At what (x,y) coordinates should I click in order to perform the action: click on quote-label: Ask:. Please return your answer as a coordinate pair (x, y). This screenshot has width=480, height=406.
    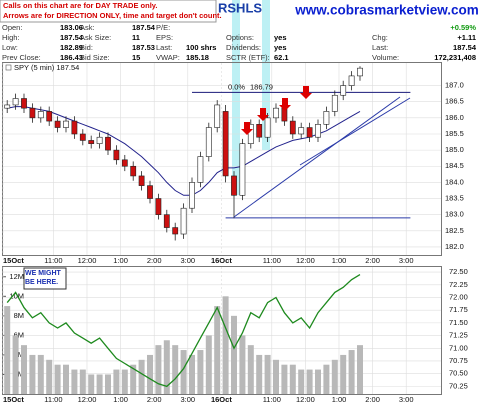
    Looking at the image, I should click on (87, 27).